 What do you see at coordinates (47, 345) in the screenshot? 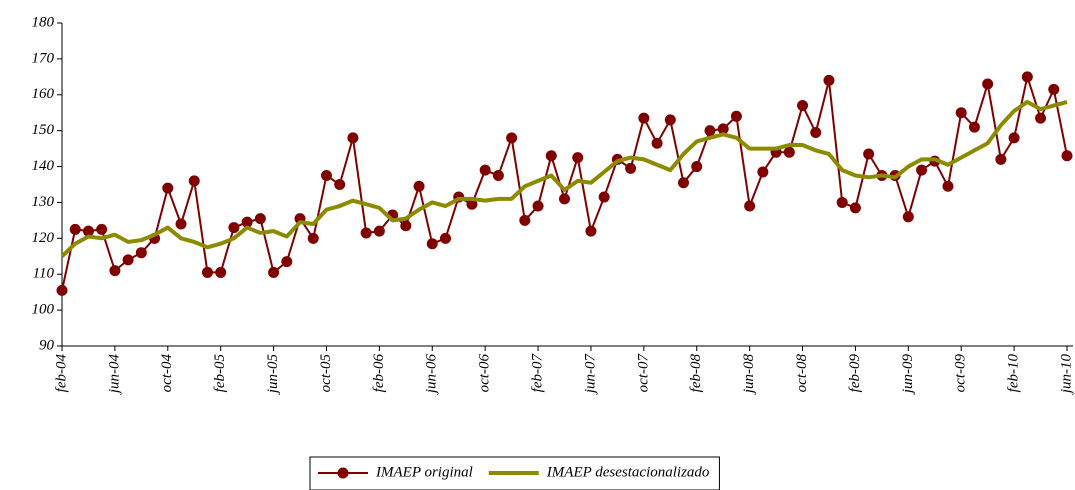
I see `y-tick-label: 90` at bounding box center [47, 345].